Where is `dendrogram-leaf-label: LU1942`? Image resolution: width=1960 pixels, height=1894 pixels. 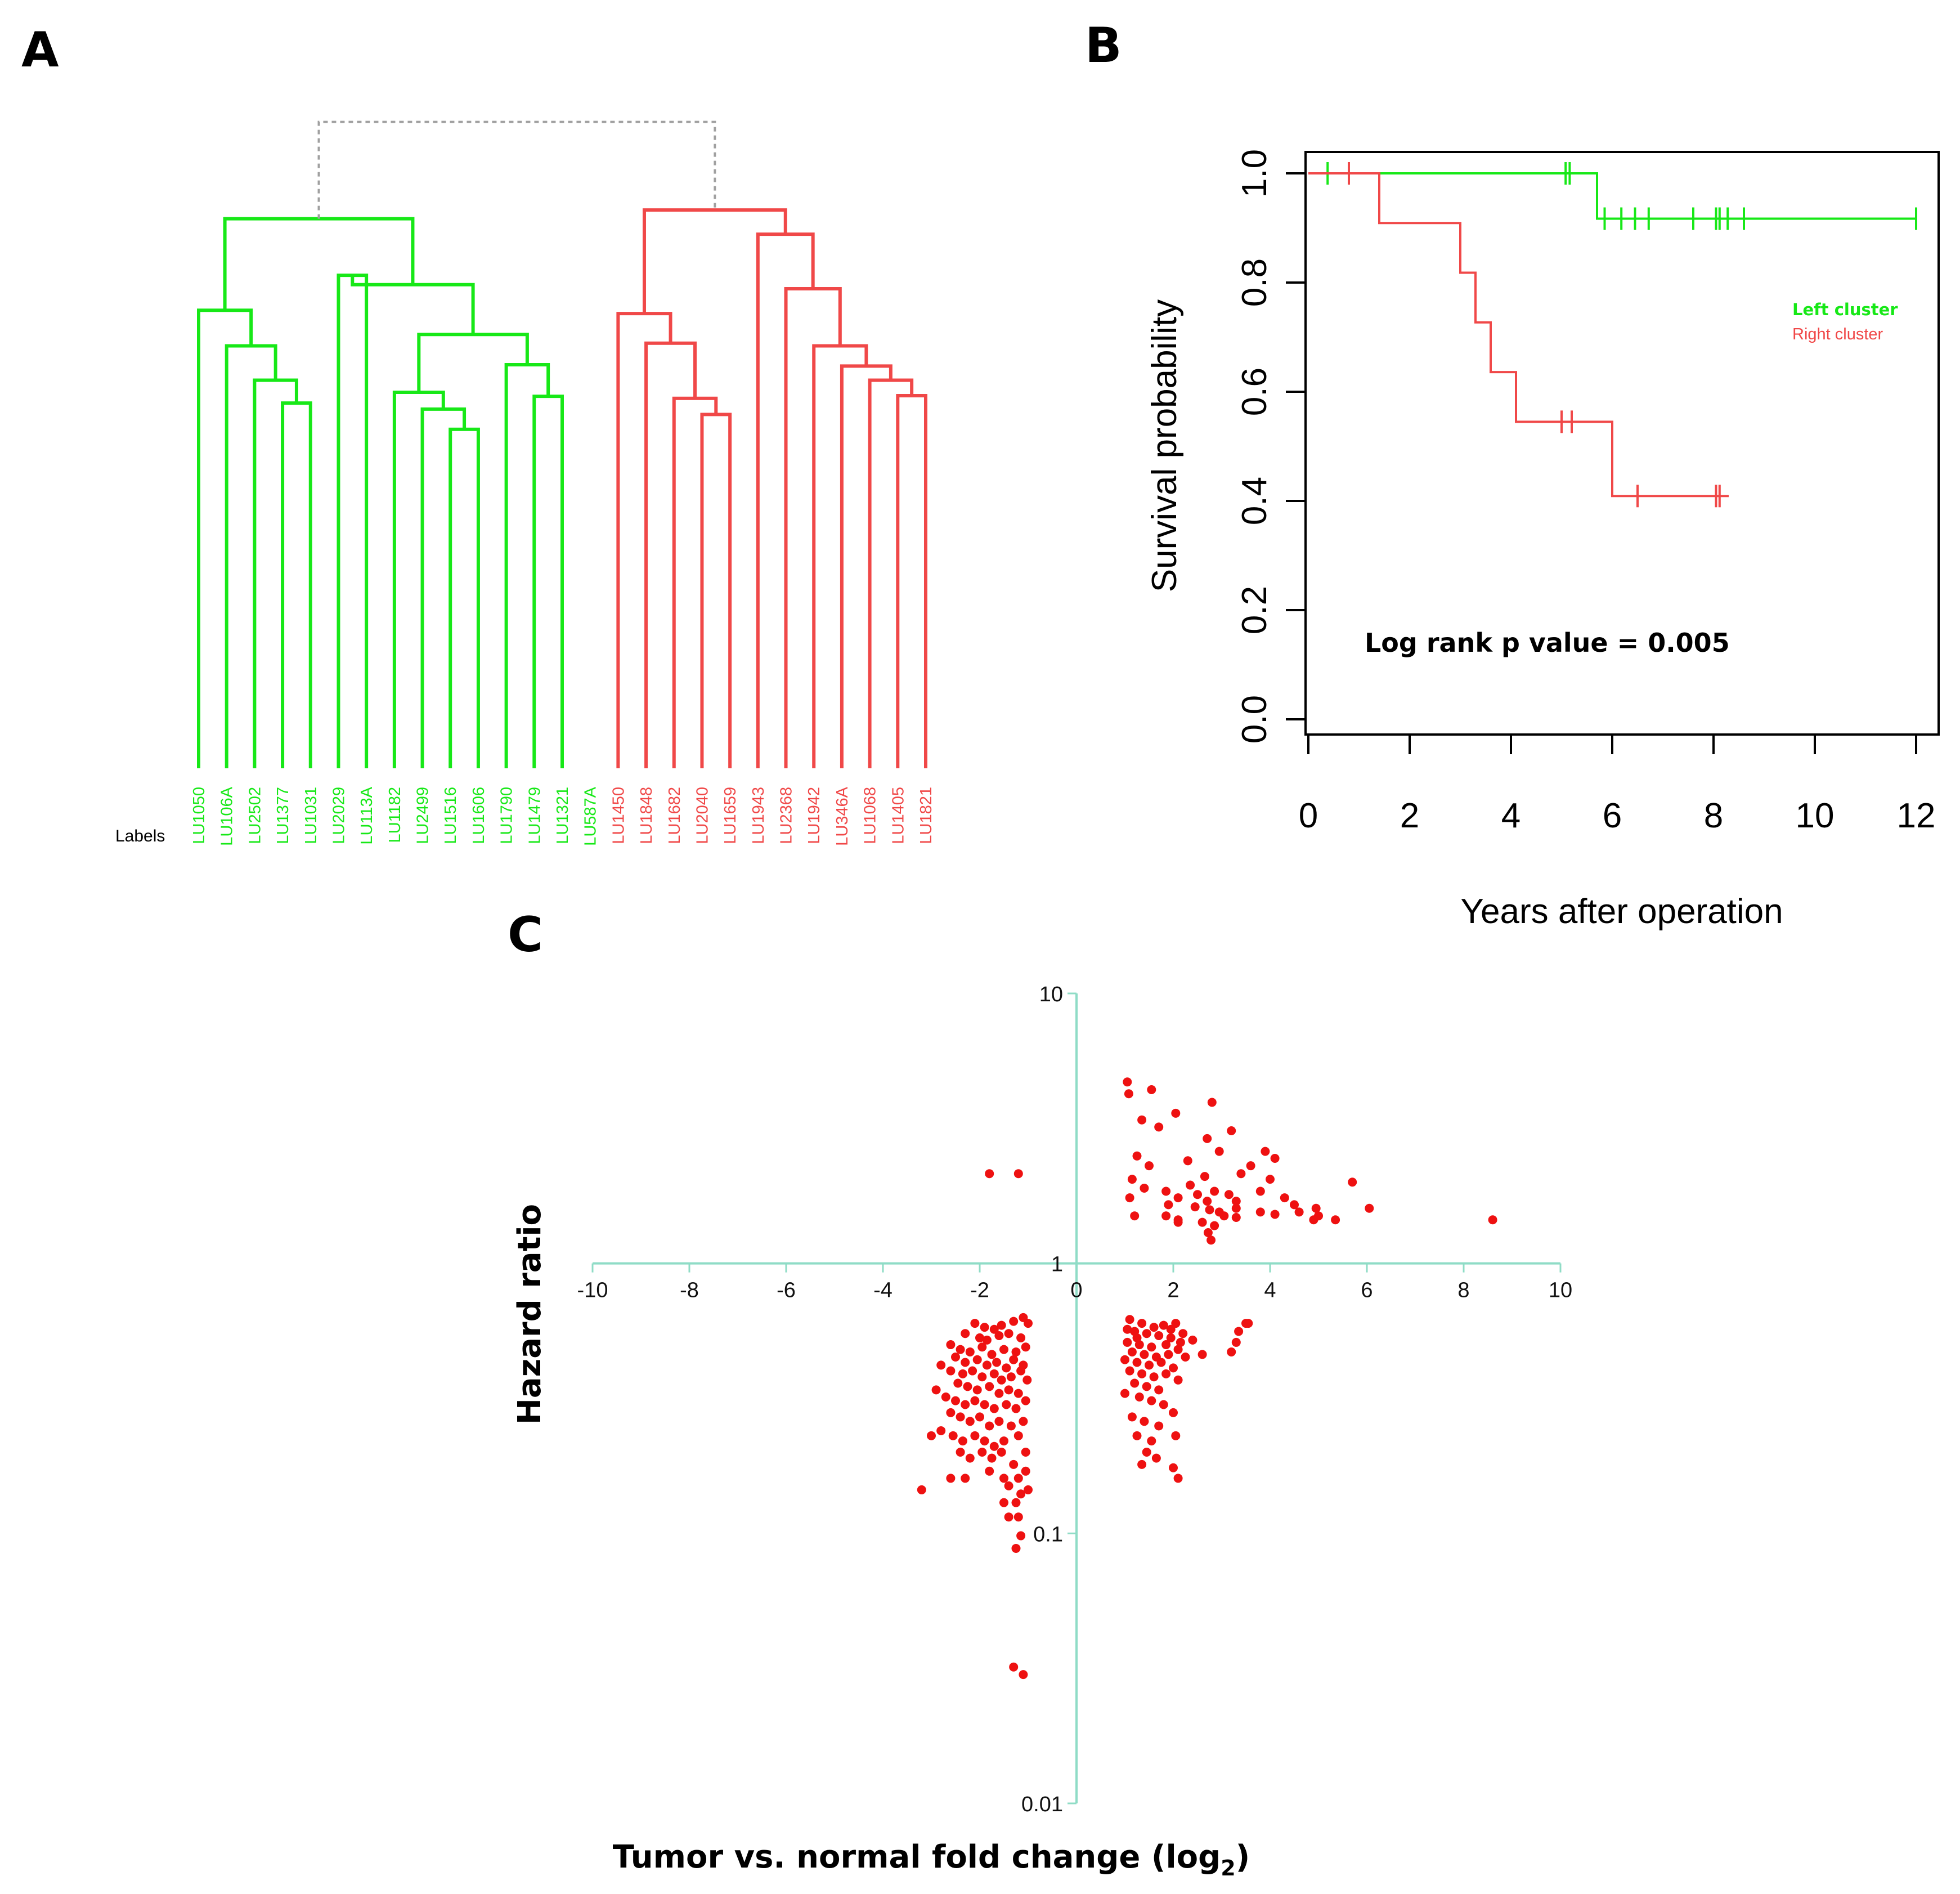 dendrogram-leaf-label: LU1942 is located at coordinates (814, 815).